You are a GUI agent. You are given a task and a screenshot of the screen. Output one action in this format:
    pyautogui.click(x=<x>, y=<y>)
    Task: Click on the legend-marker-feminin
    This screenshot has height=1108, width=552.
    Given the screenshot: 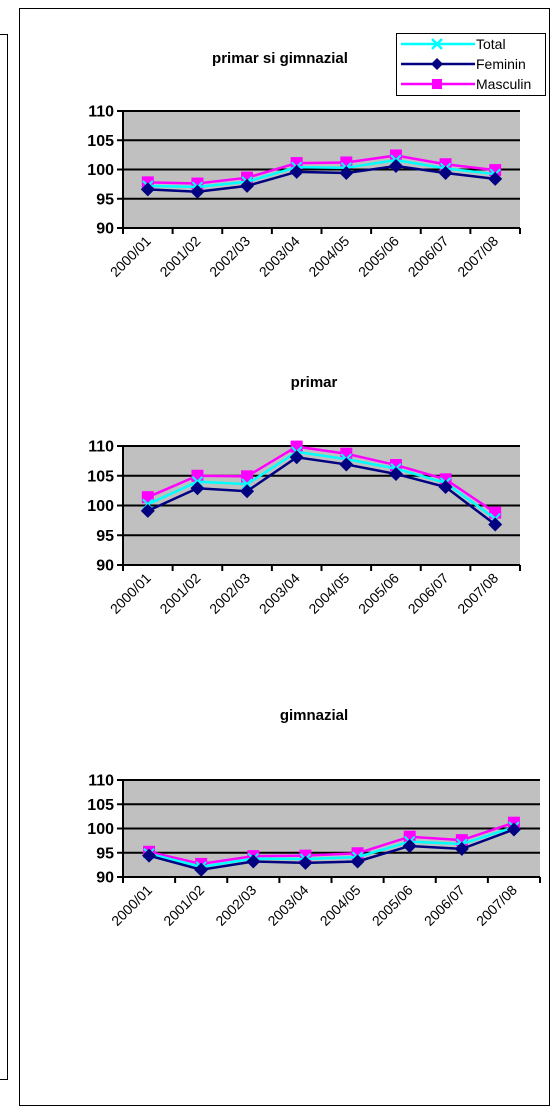 What is the action you would take?
    pyautogui.click(x=438, y=64)
    